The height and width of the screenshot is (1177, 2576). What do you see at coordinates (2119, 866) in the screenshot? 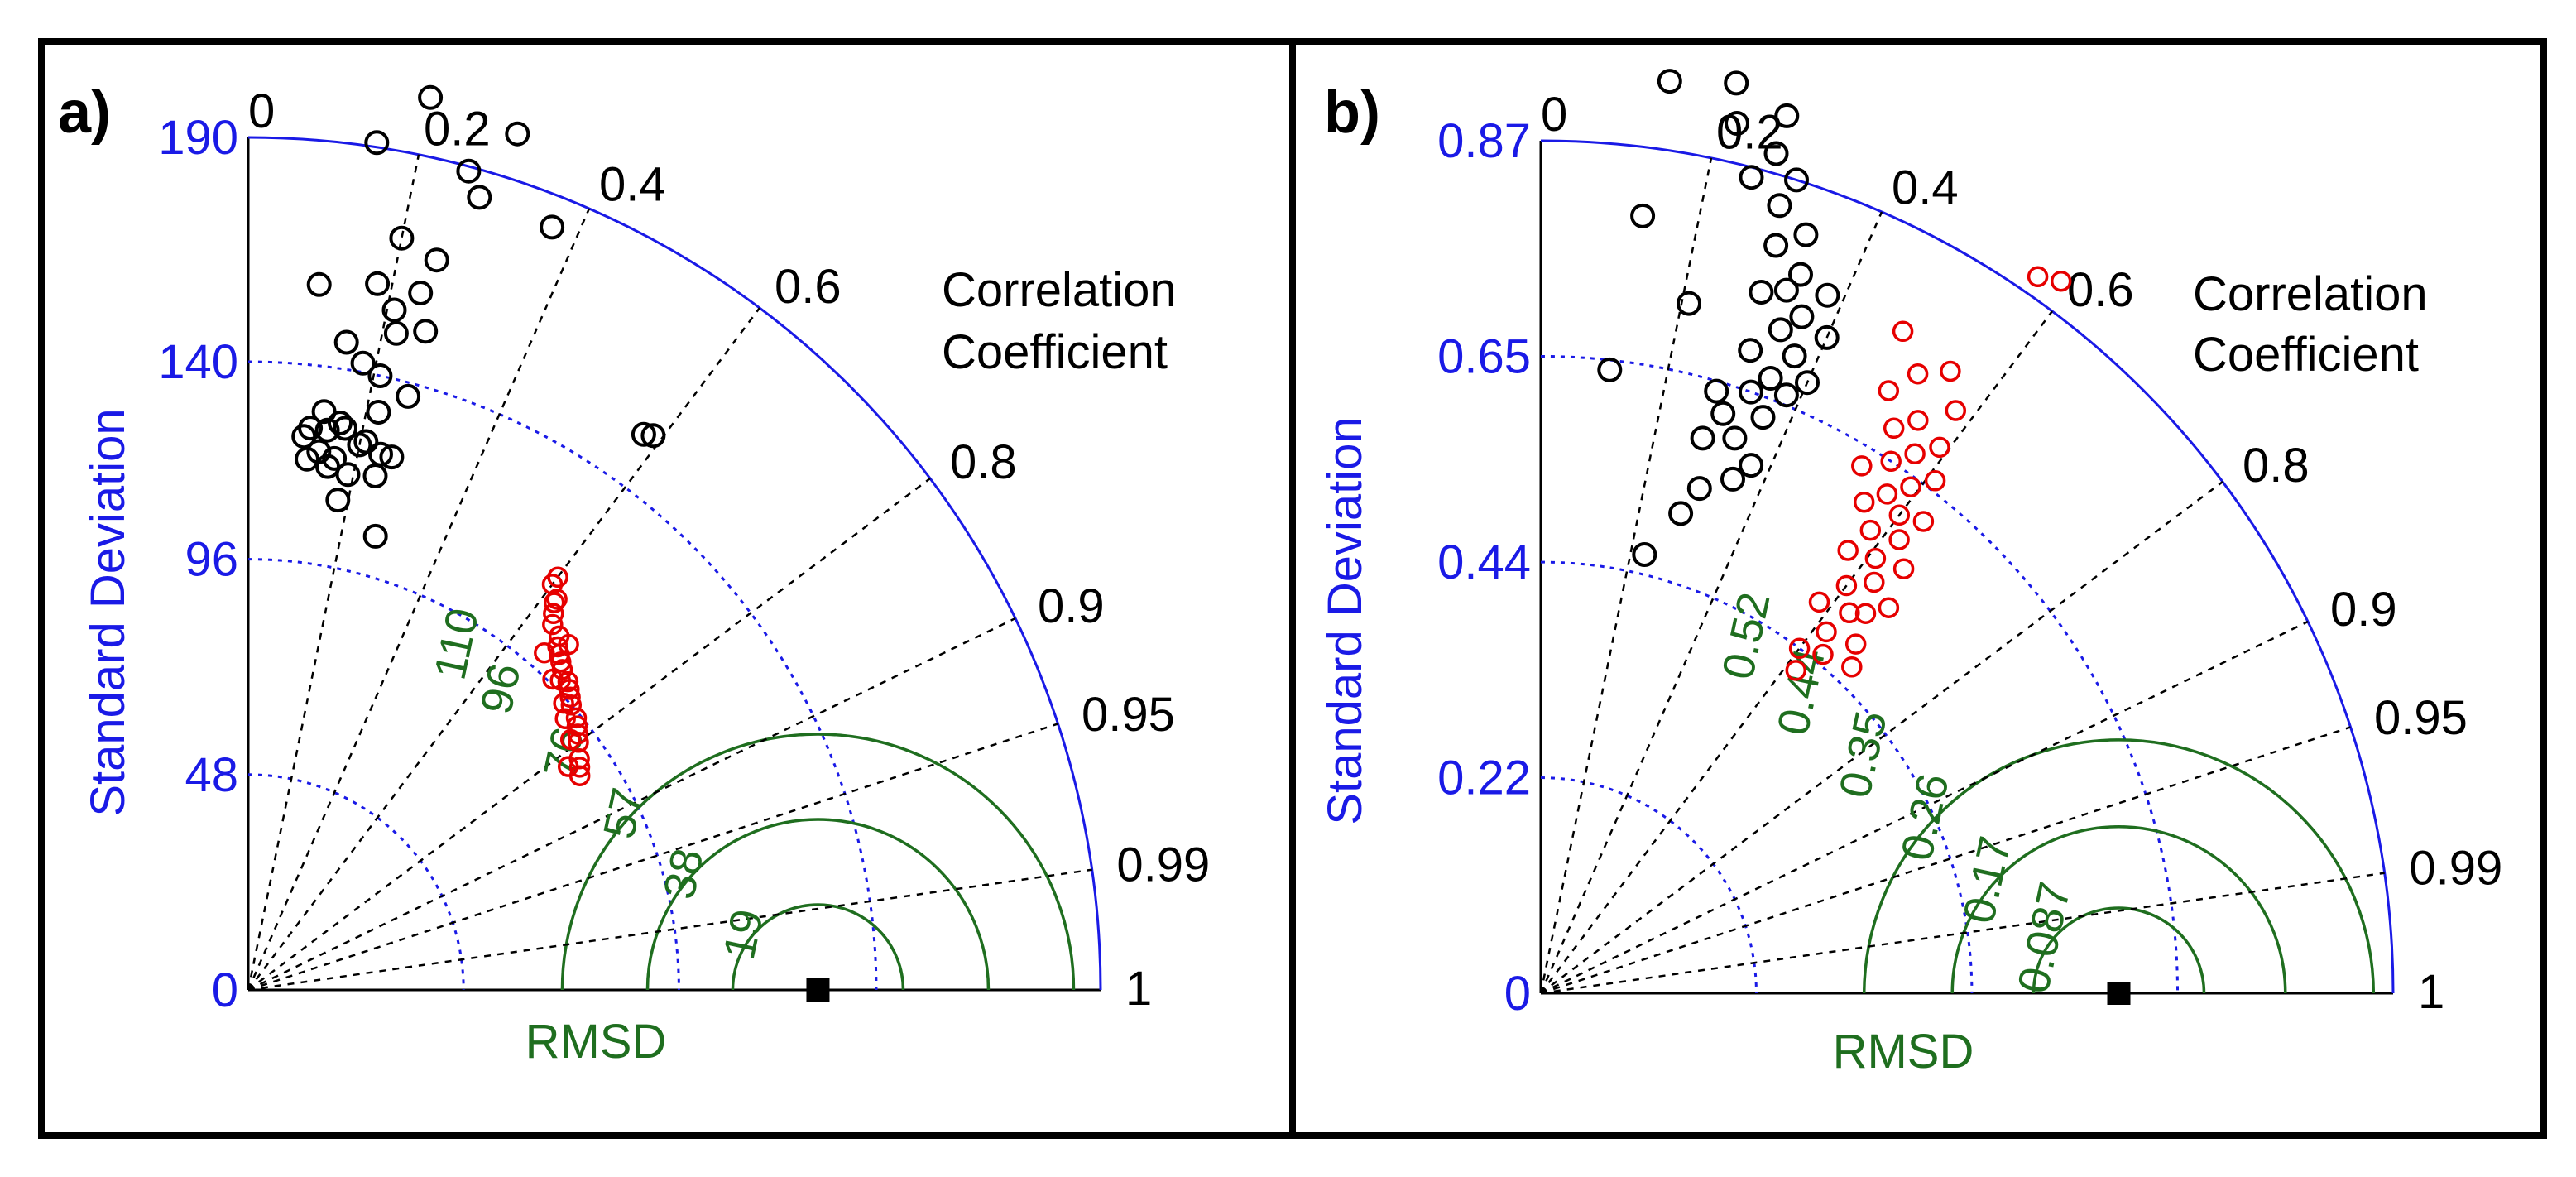
I see `panel-b-rmsd-solid-arc` at bounding box center [2119, 866].